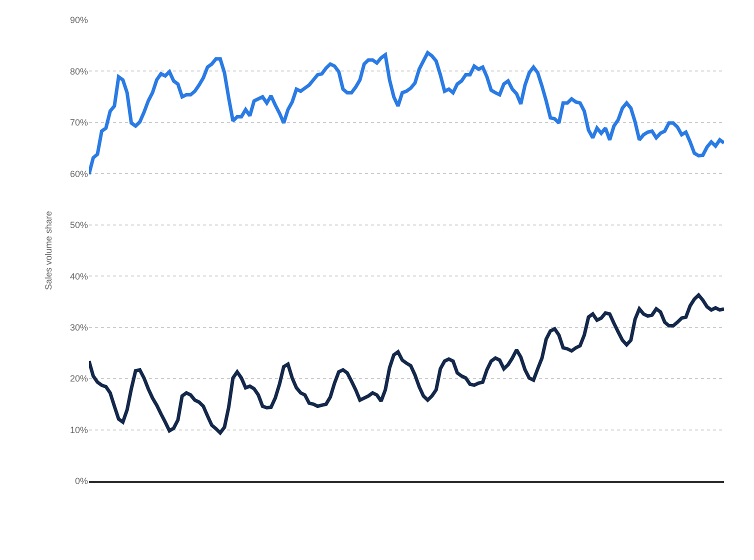 The height and width of the screenshot is (560, 754). Describe the element at coordinates (79, 276) in the screenshot. I see `y-tick-label: 40%` at that location.